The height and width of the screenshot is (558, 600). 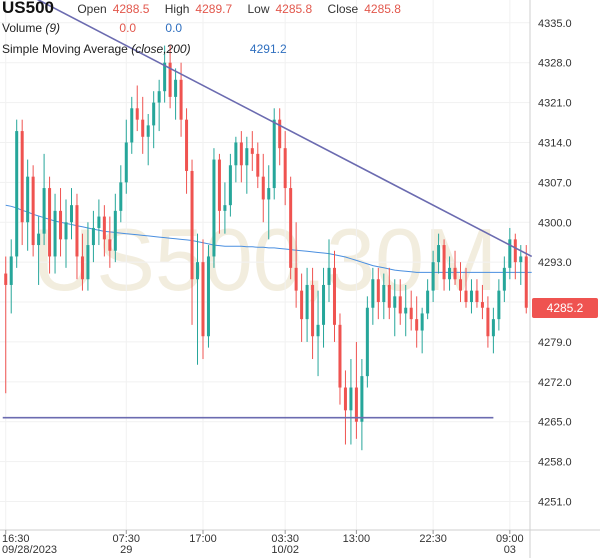 What do you see at coordinates (65, 49) in the screenshot?
I see `sma-label: Simple Moving Average` at bounding box center [65, 49].